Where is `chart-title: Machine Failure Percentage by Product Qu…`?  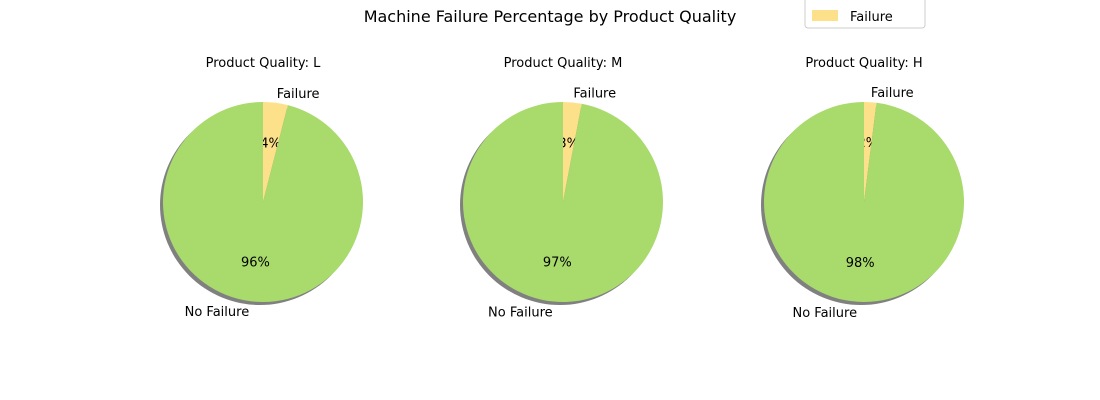
chart-title: Machine Failure Percentage by Product Qu… is located at coordinates (550, 16).